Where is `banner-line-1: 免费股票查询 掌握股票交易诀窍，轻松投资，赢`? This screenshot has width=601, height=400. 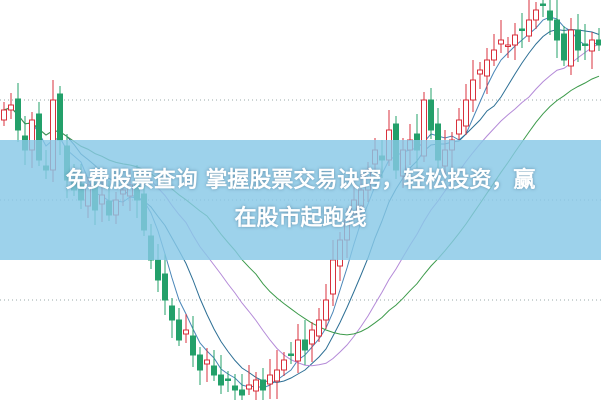
banner-line-1: 免费股票查询 掌握股票交易诀窍，轻松投资，赢 is located at coordinates (300, 180).